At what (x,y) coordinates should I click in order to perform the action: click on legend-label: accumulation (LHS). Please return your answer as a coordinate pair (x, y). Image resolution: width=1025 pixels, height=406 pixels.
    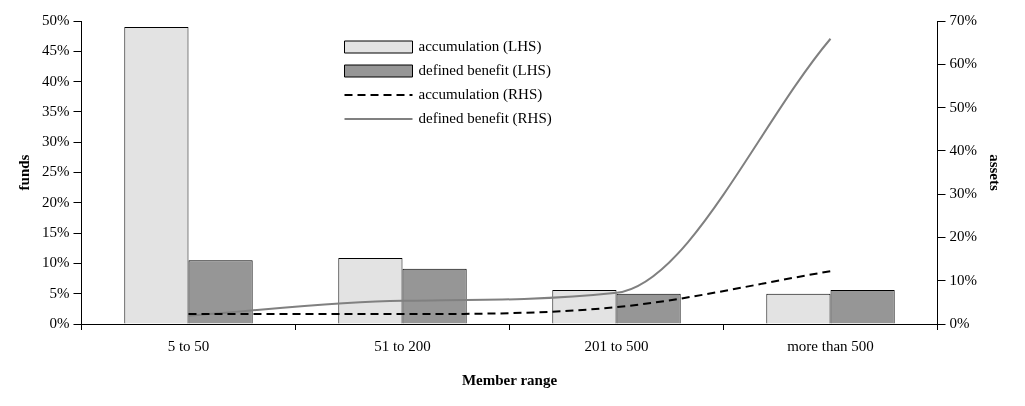
    Looking at the image, I should click on (480, 46).